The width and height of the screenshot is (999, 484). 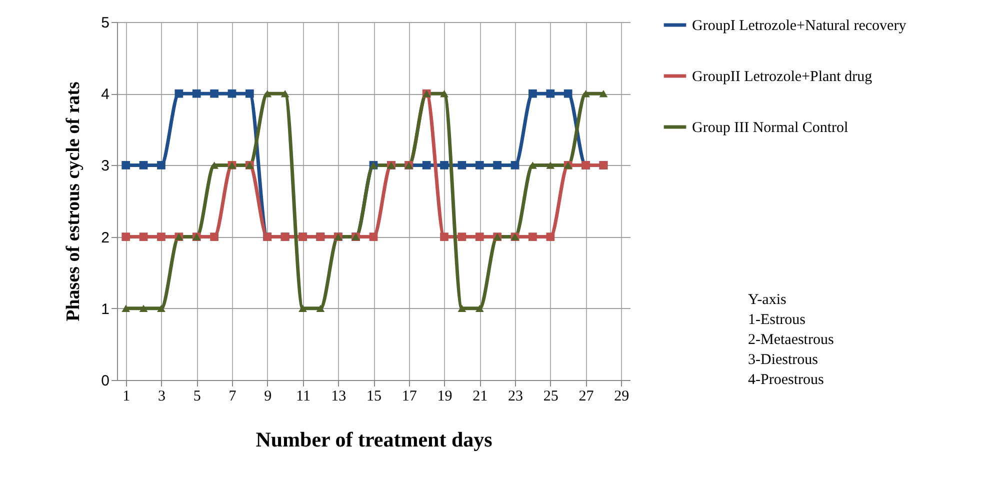 What do you see at coordinates (126, 396) in the screenshot?
I see `x-tick-label: 1` at bounding box center [126, 396].